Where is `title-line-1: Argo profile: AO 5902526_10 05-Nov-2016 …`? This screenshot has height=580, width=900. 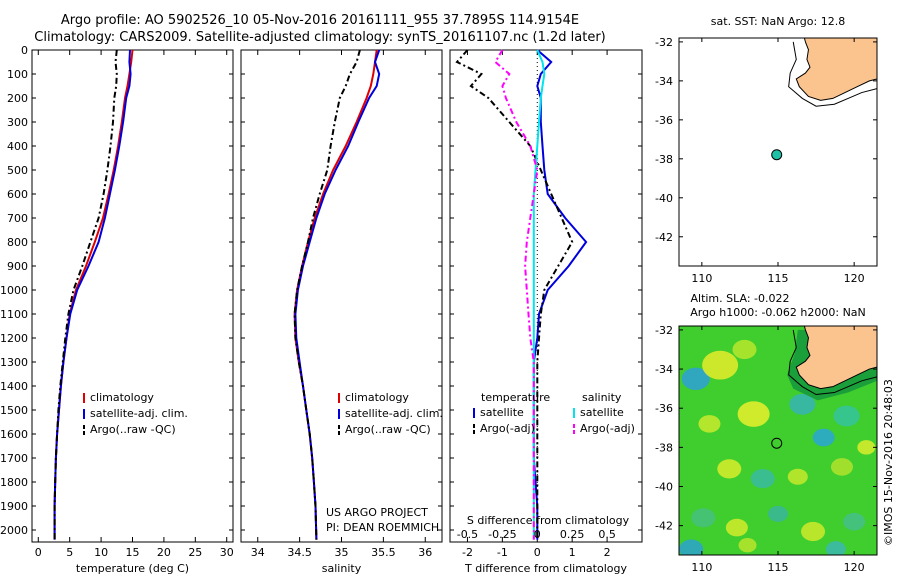 title-line-1: Argo profile: AO 5902526_10 05-Nov-2016 … is located at coordinates (320, 20).